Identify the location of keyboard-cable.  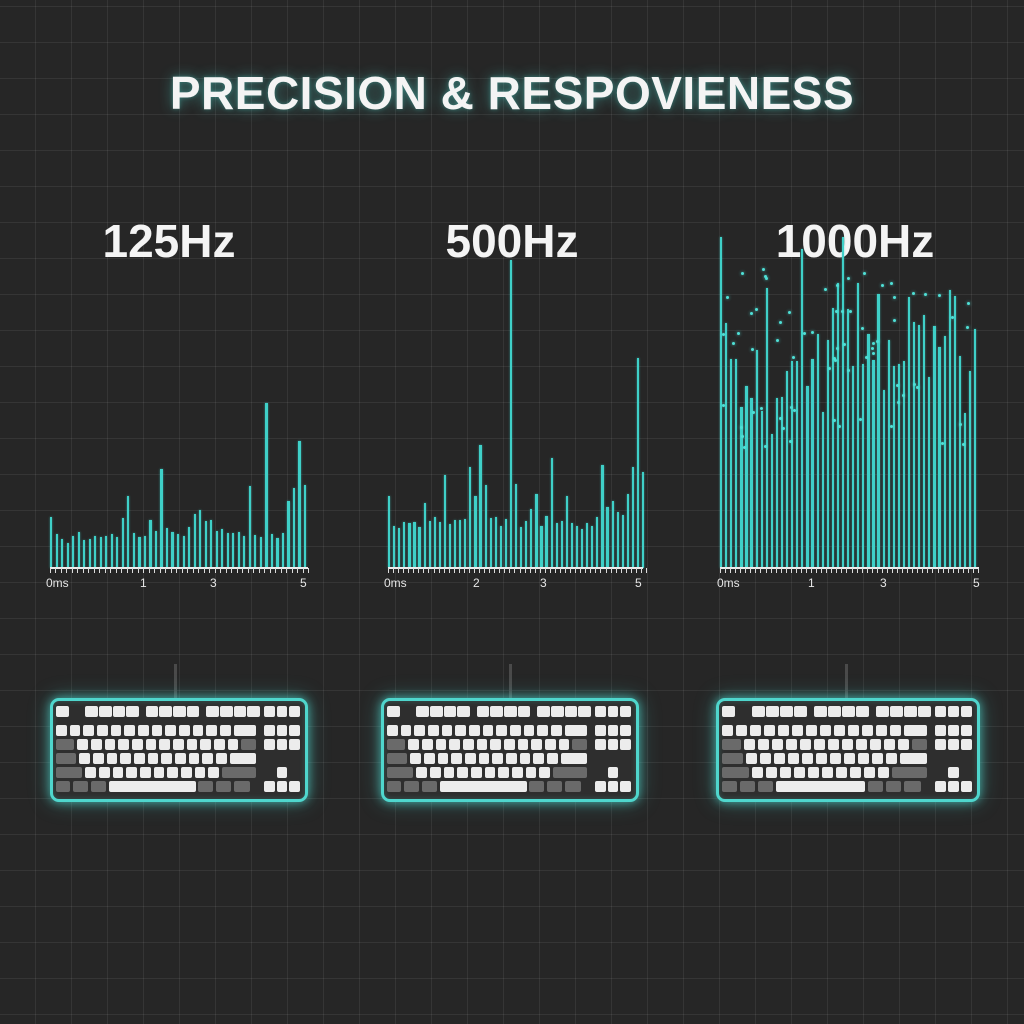
(510, 682).